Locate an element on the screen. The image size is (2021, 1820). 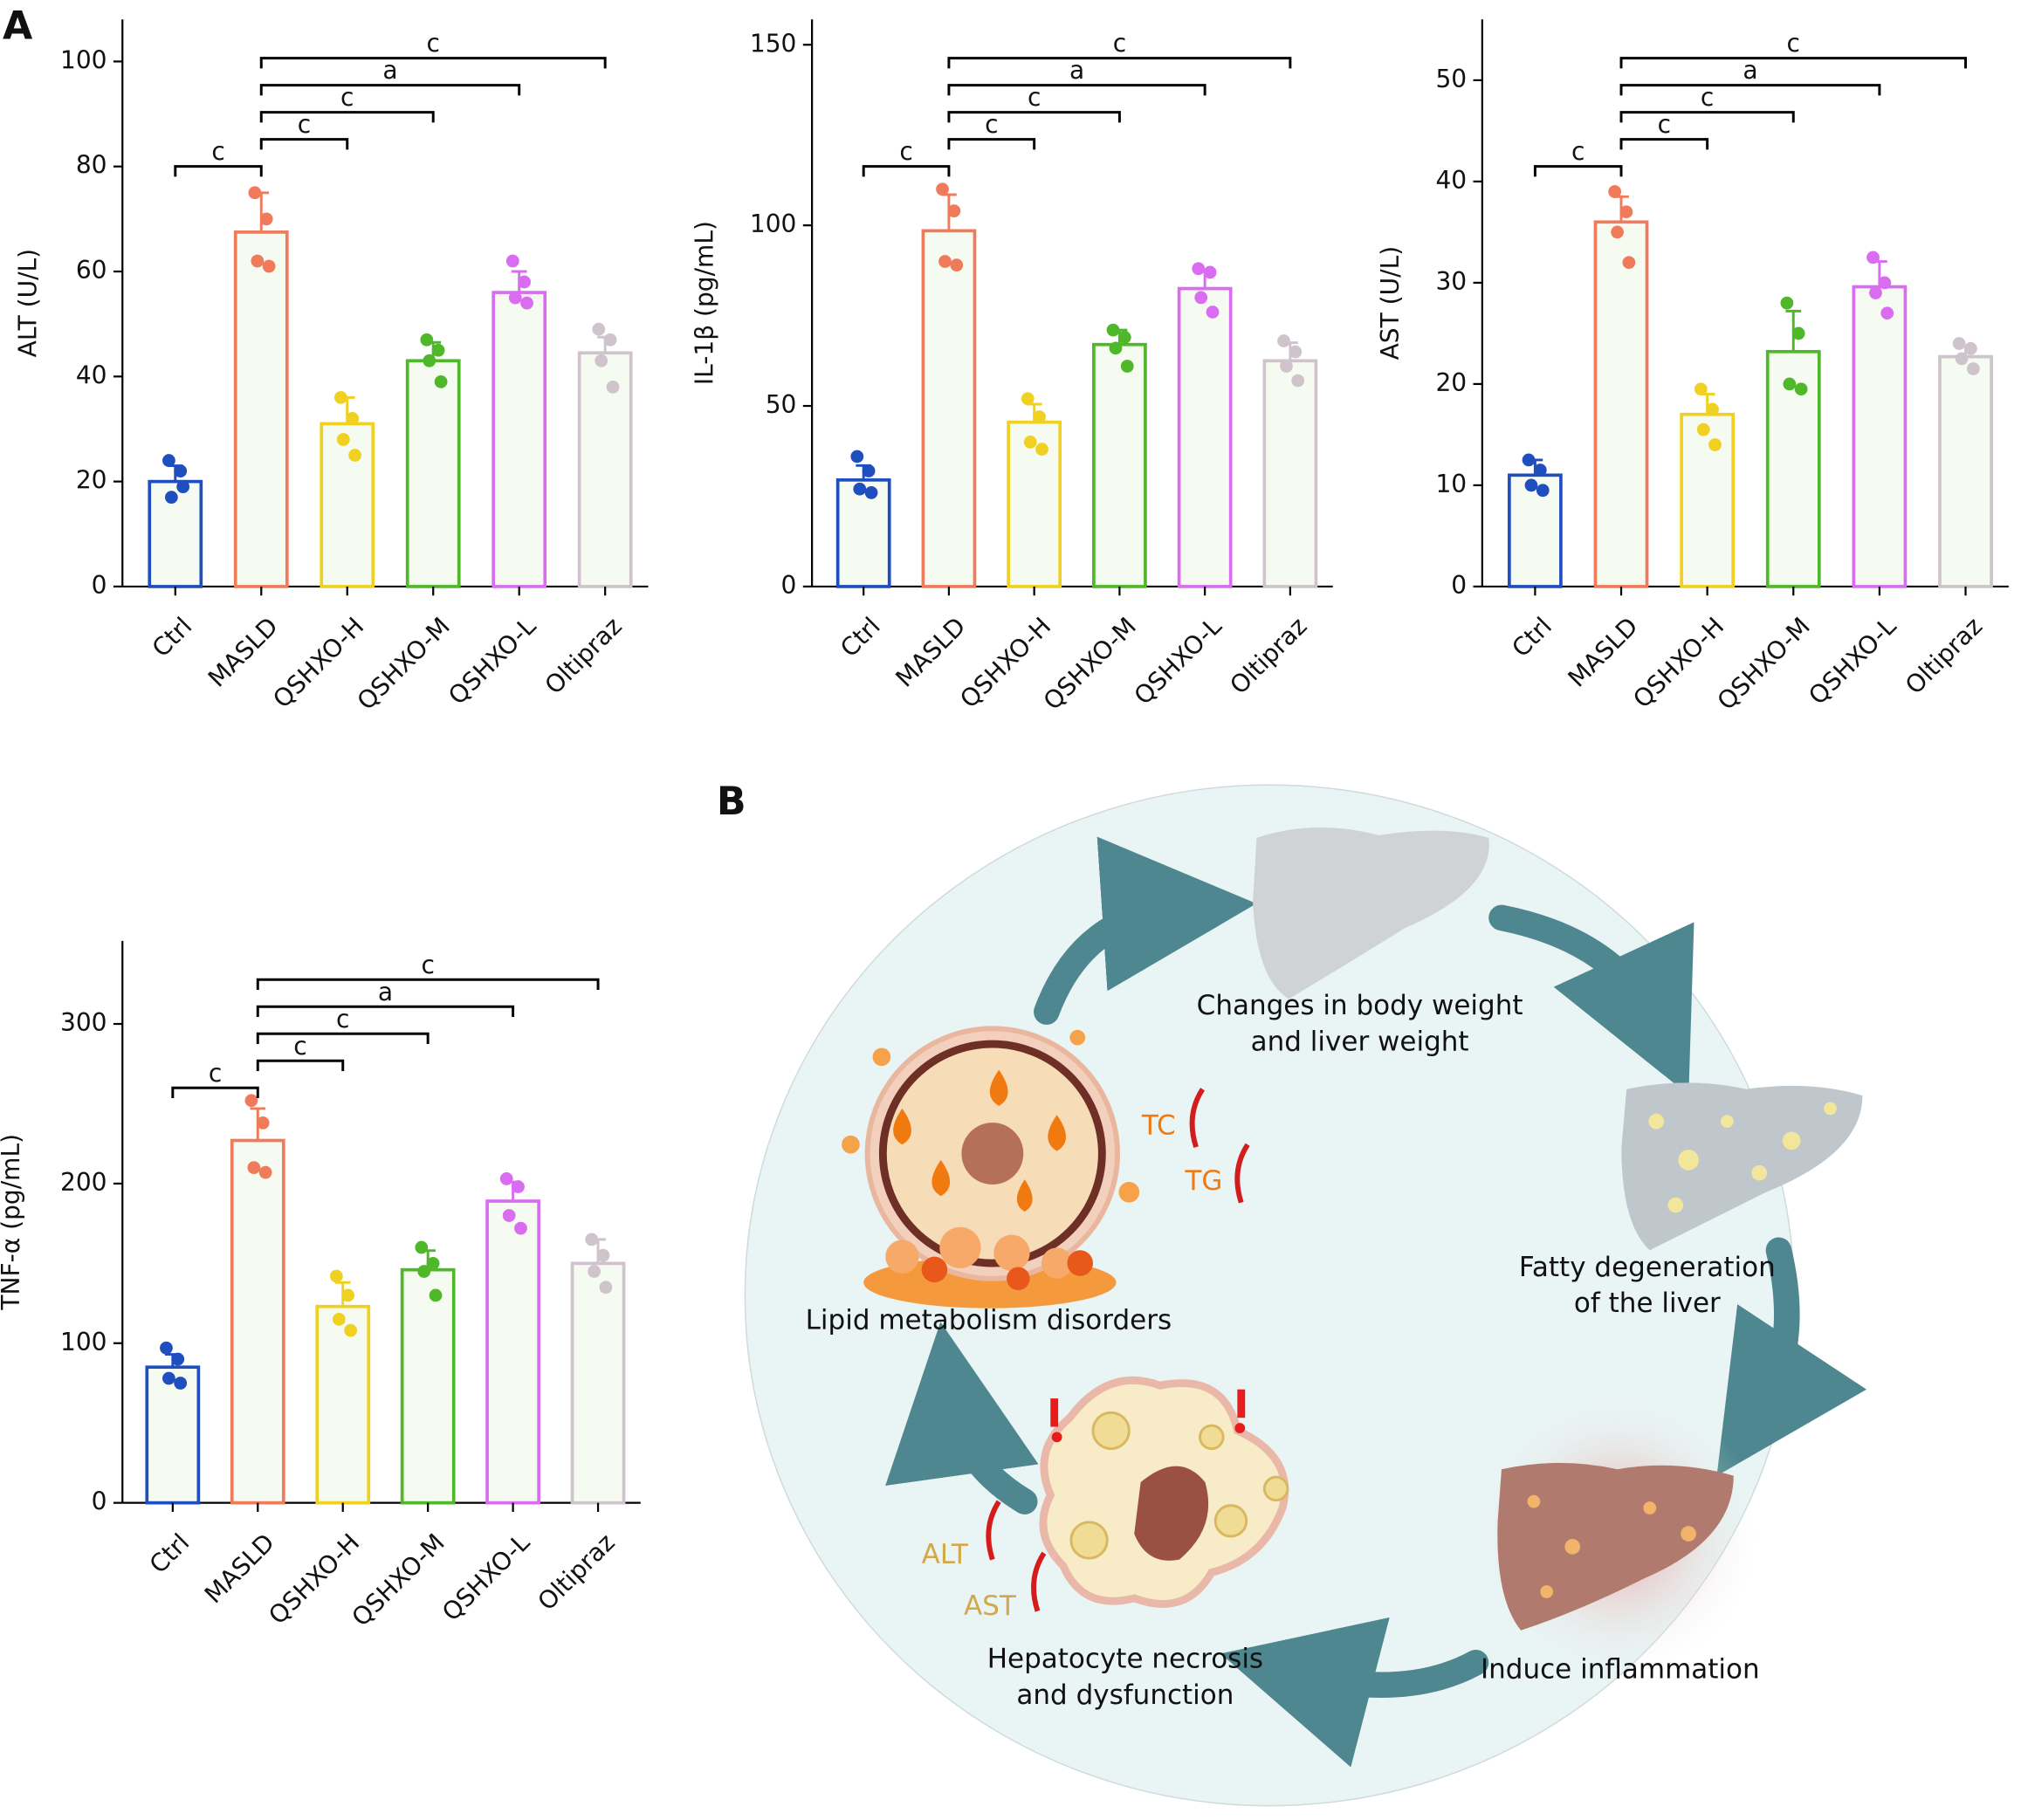
lipid-cell is located at coordinates (991, 1167).